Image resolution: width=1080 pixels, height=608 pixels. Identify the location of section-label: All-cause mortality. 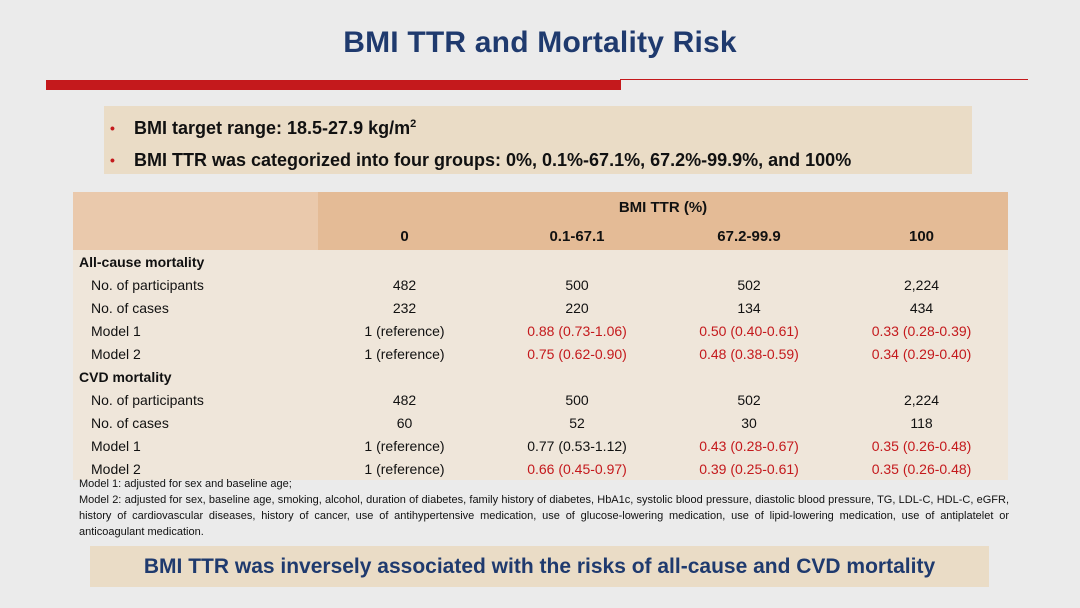
(195, 261).